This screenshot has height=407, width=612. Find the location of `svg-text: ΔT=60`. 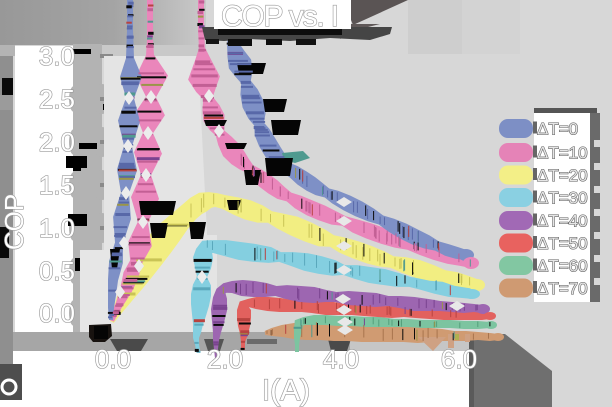

svg-text: ΔT=60 is located at coordinates (562, 266).